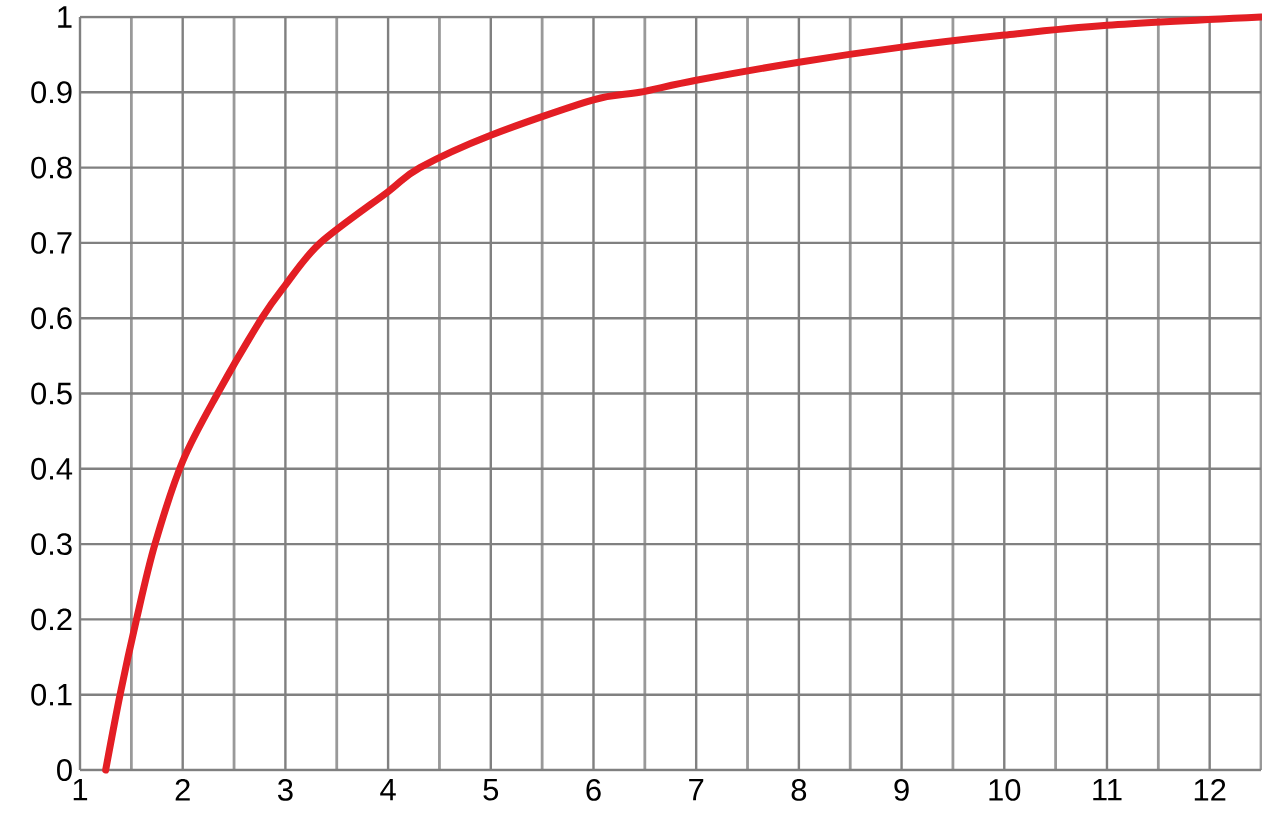 The width and height of the screenshot is (1262, 832). I want to click on y-tick-label: 0.1, so click(51, 694).